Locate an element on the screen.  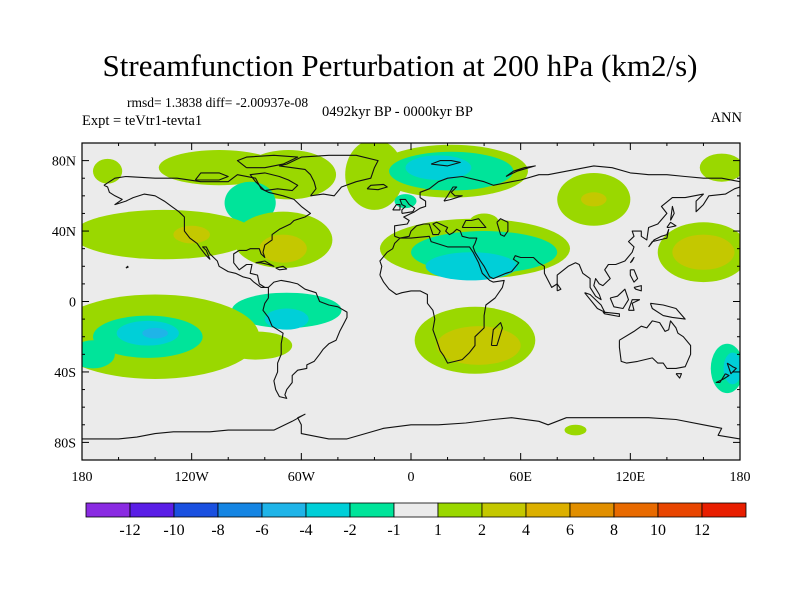
lon-tick-label: 120W is located at coordinates (192, 477).